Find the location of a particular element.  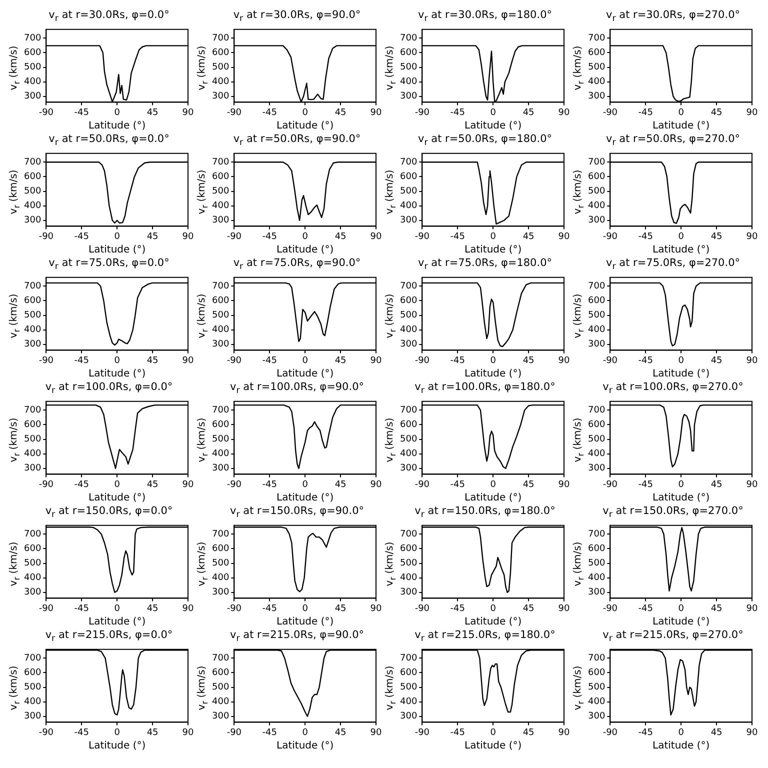

chart-title: v$_{r}$ at r=100.0Rs, φ=180.0° is located at coordinates (485, 388).